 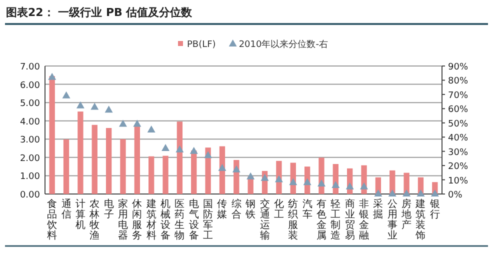 I want to click on x-tick-label: 采掘, so click(x=378, y=209).